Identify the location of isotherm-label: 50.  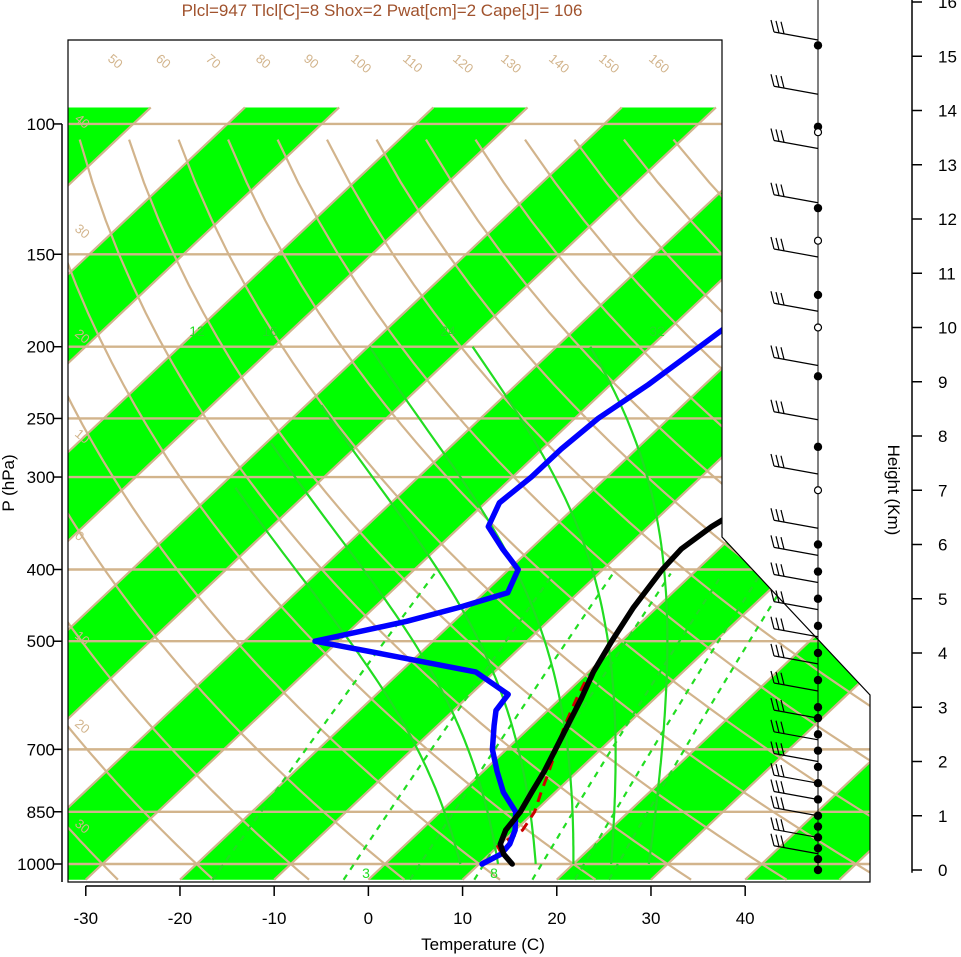
(115, 61).